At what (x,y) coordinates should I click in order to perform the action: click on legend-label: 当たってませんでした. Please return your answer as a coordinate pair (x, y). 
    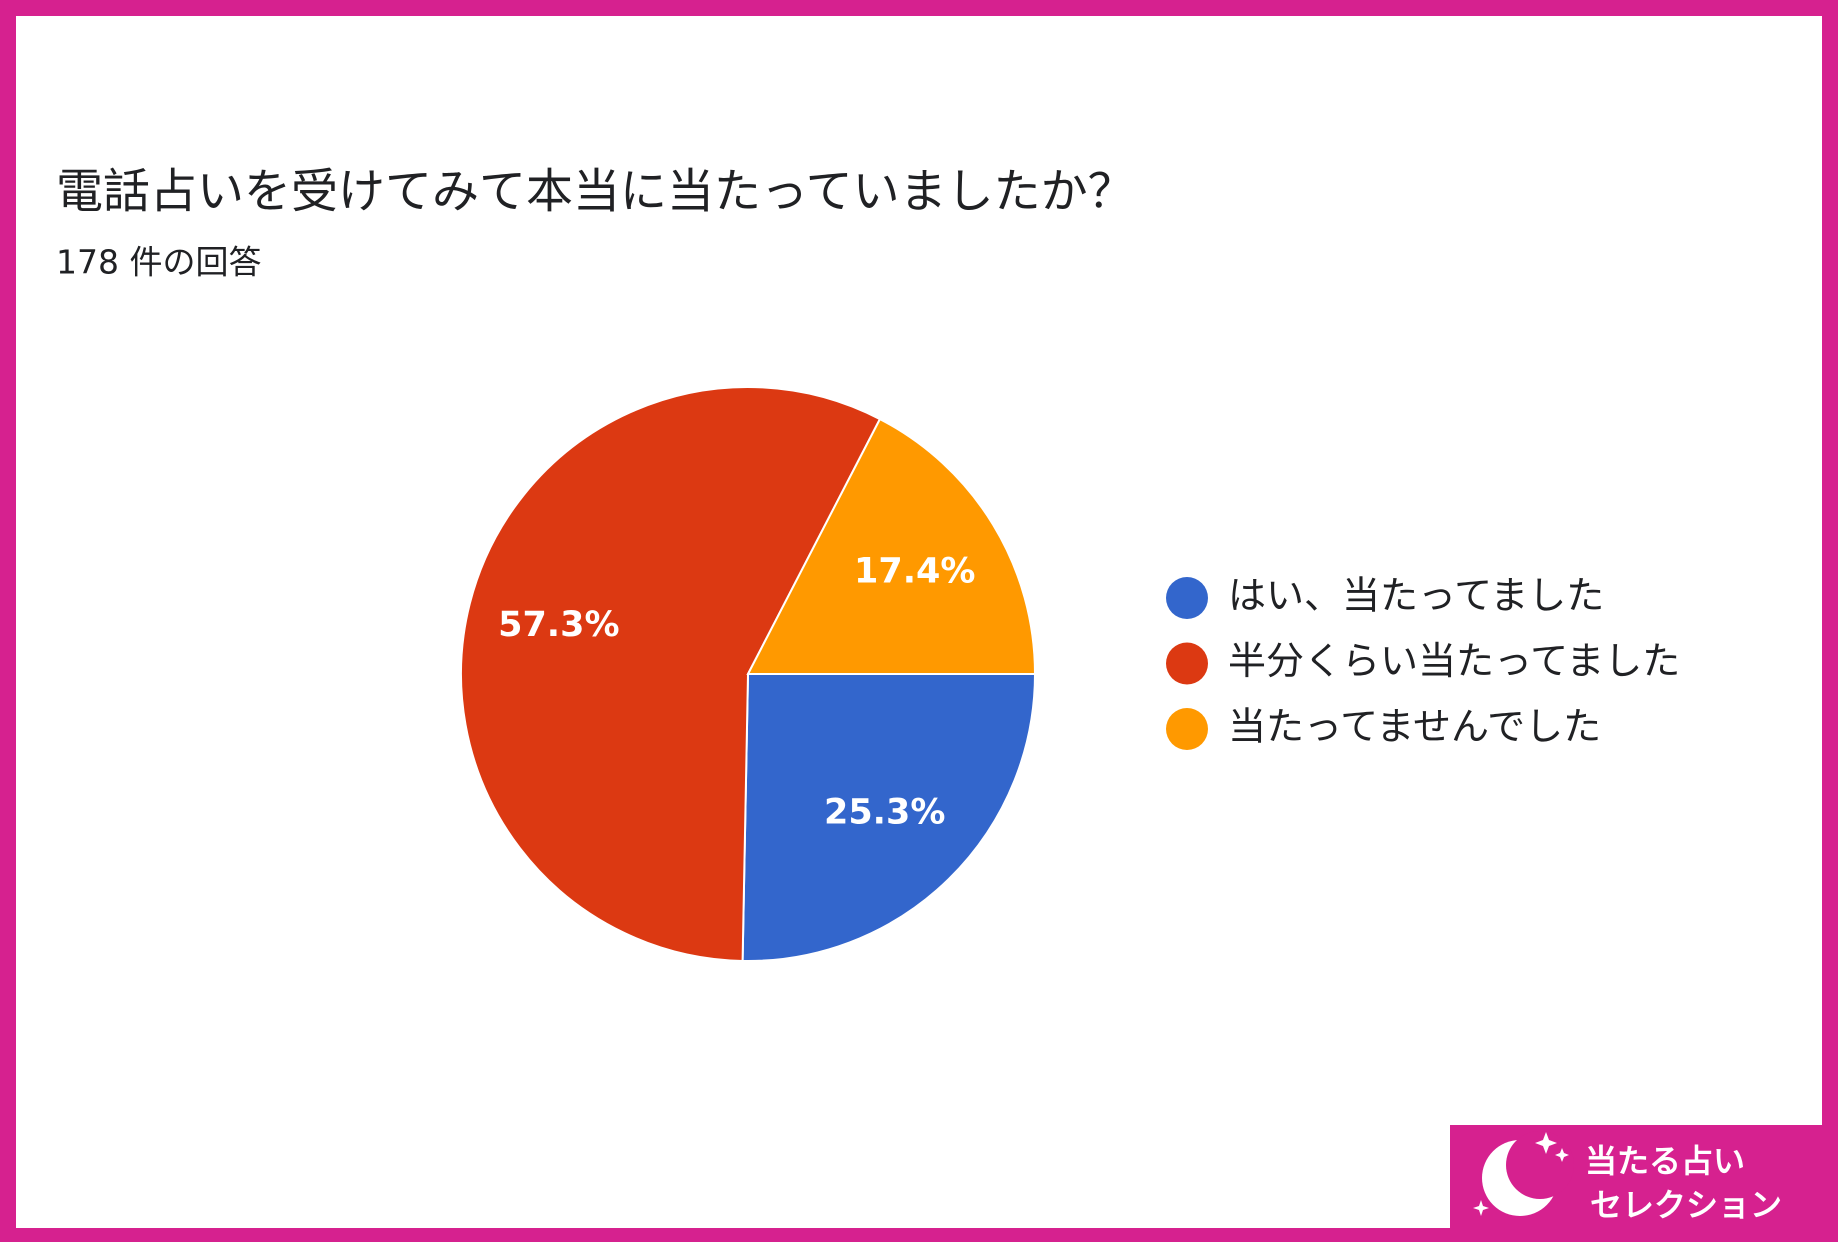
    Looking at the image, I should click on (1414, 727).